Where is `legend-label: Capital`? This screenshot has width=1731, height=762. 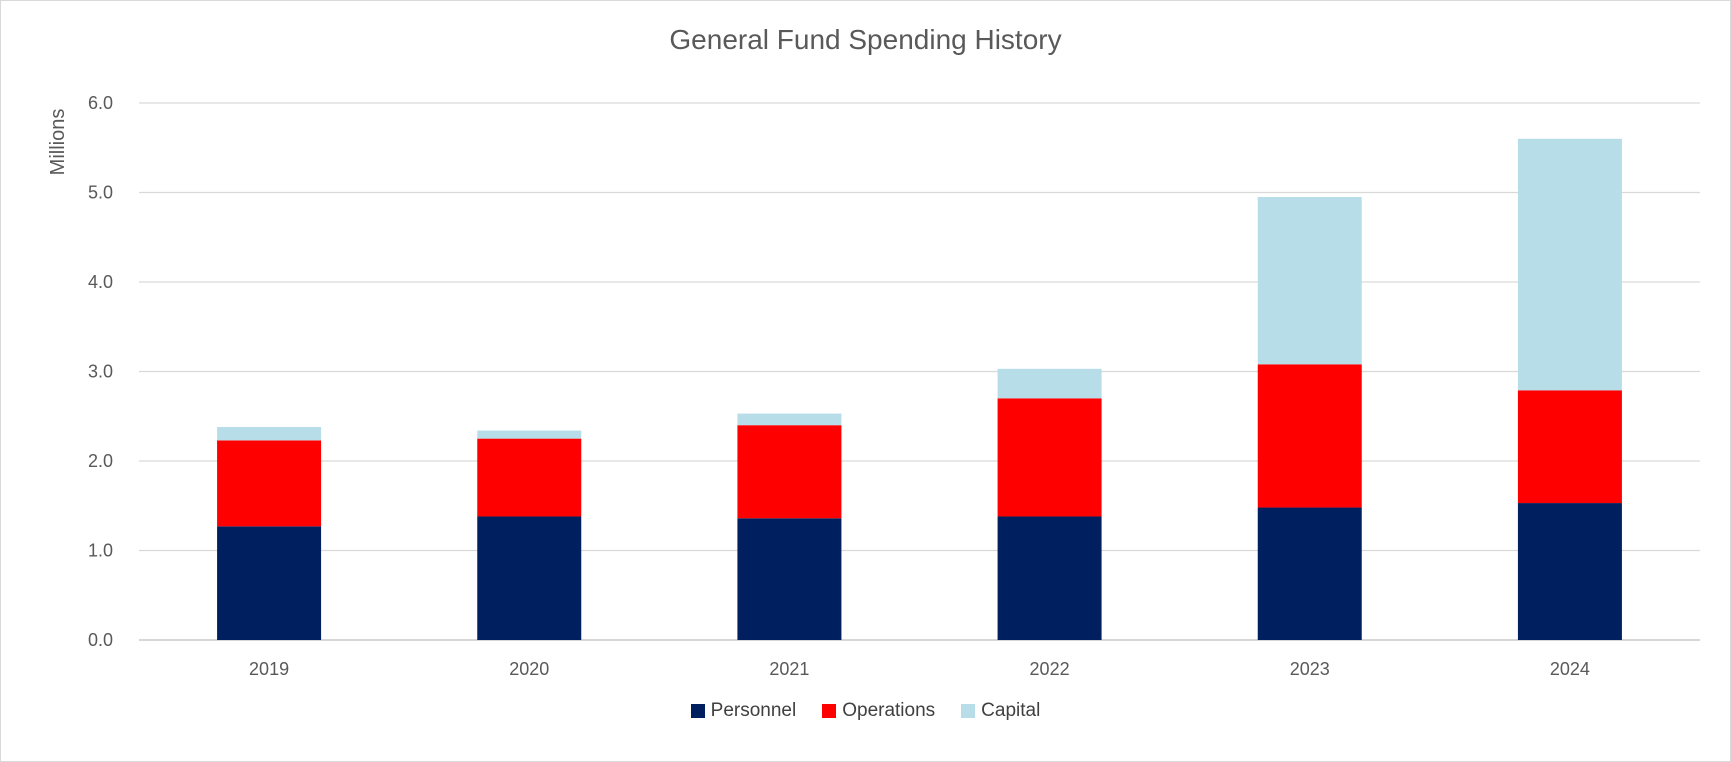
legend-label: Capital is located at coordinates (1011, 710).